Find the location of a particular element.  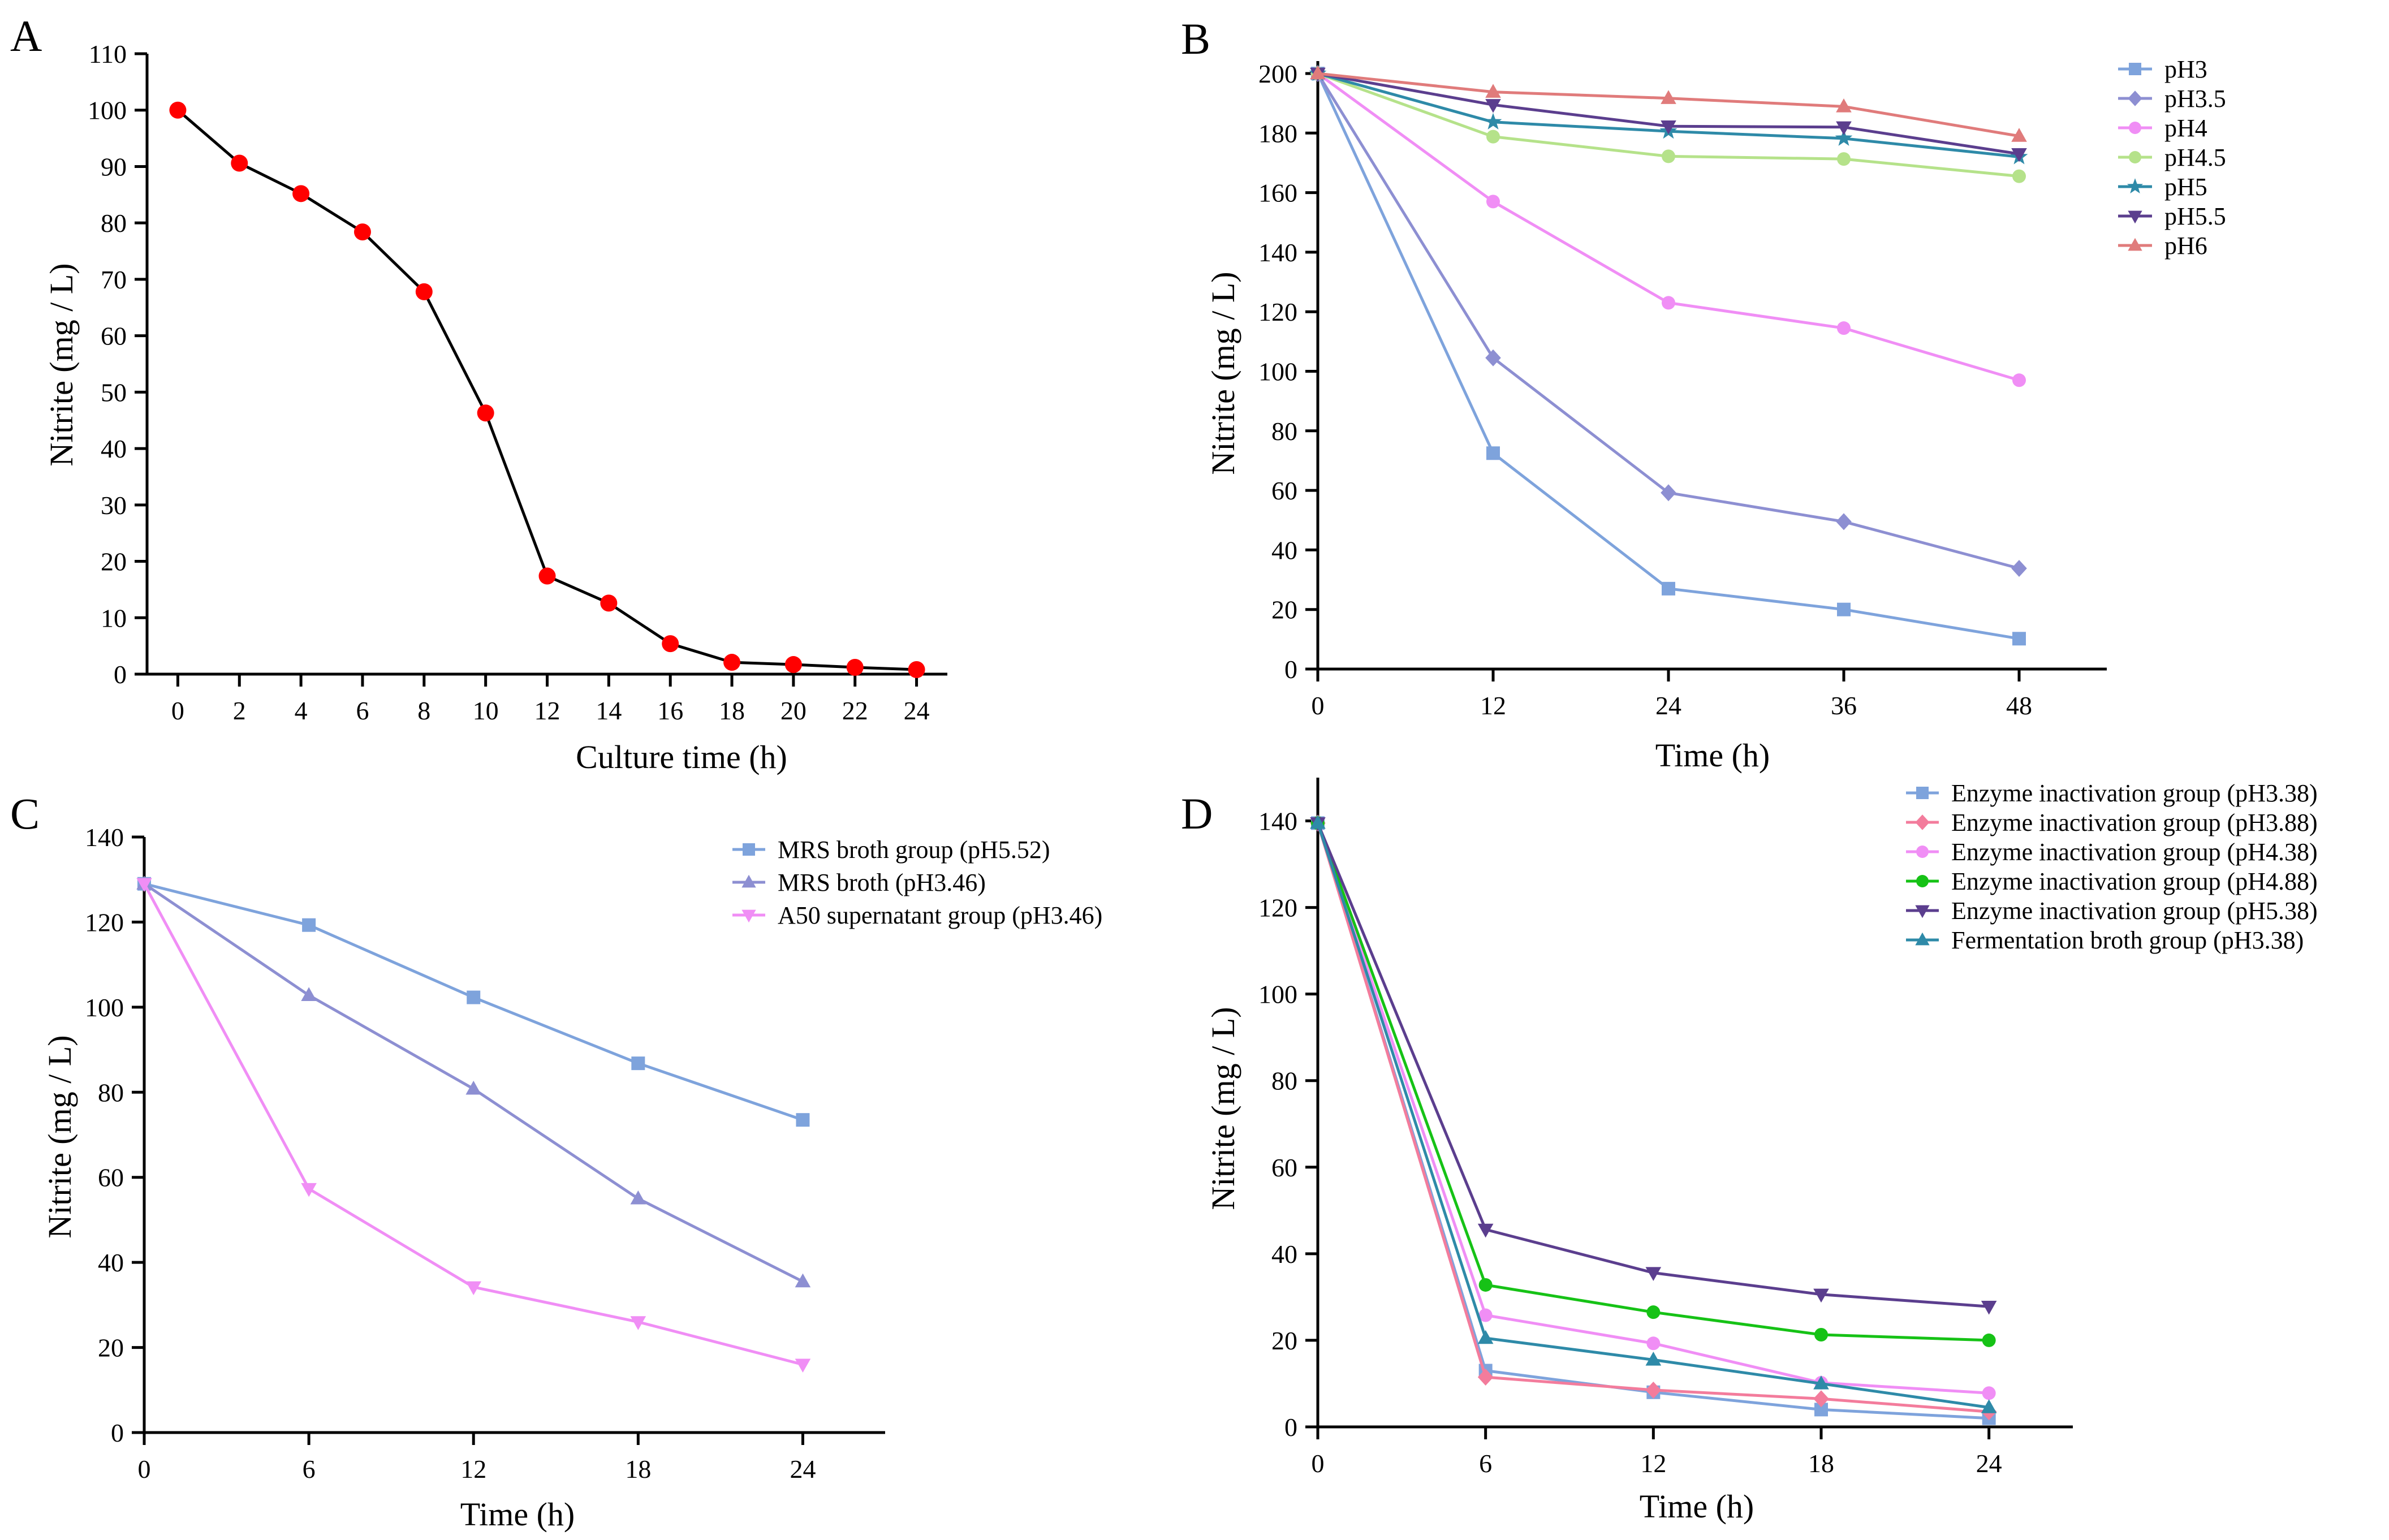

legend-label: Enzyme inactivation group (pH3.88) is located at coordinates (2134, 822).